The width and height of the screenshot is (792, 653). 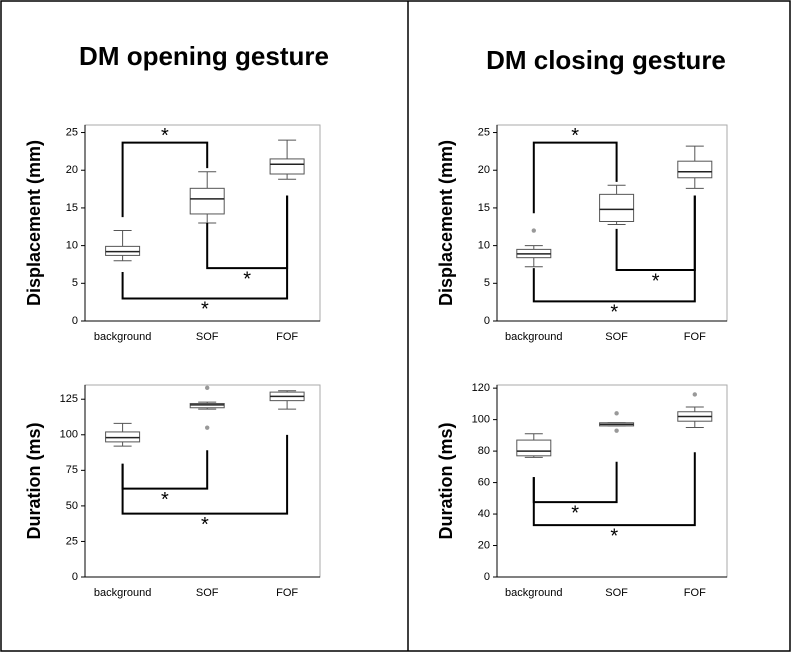 I want to click on y-tick-label: 75, so click(x=72, y=470).